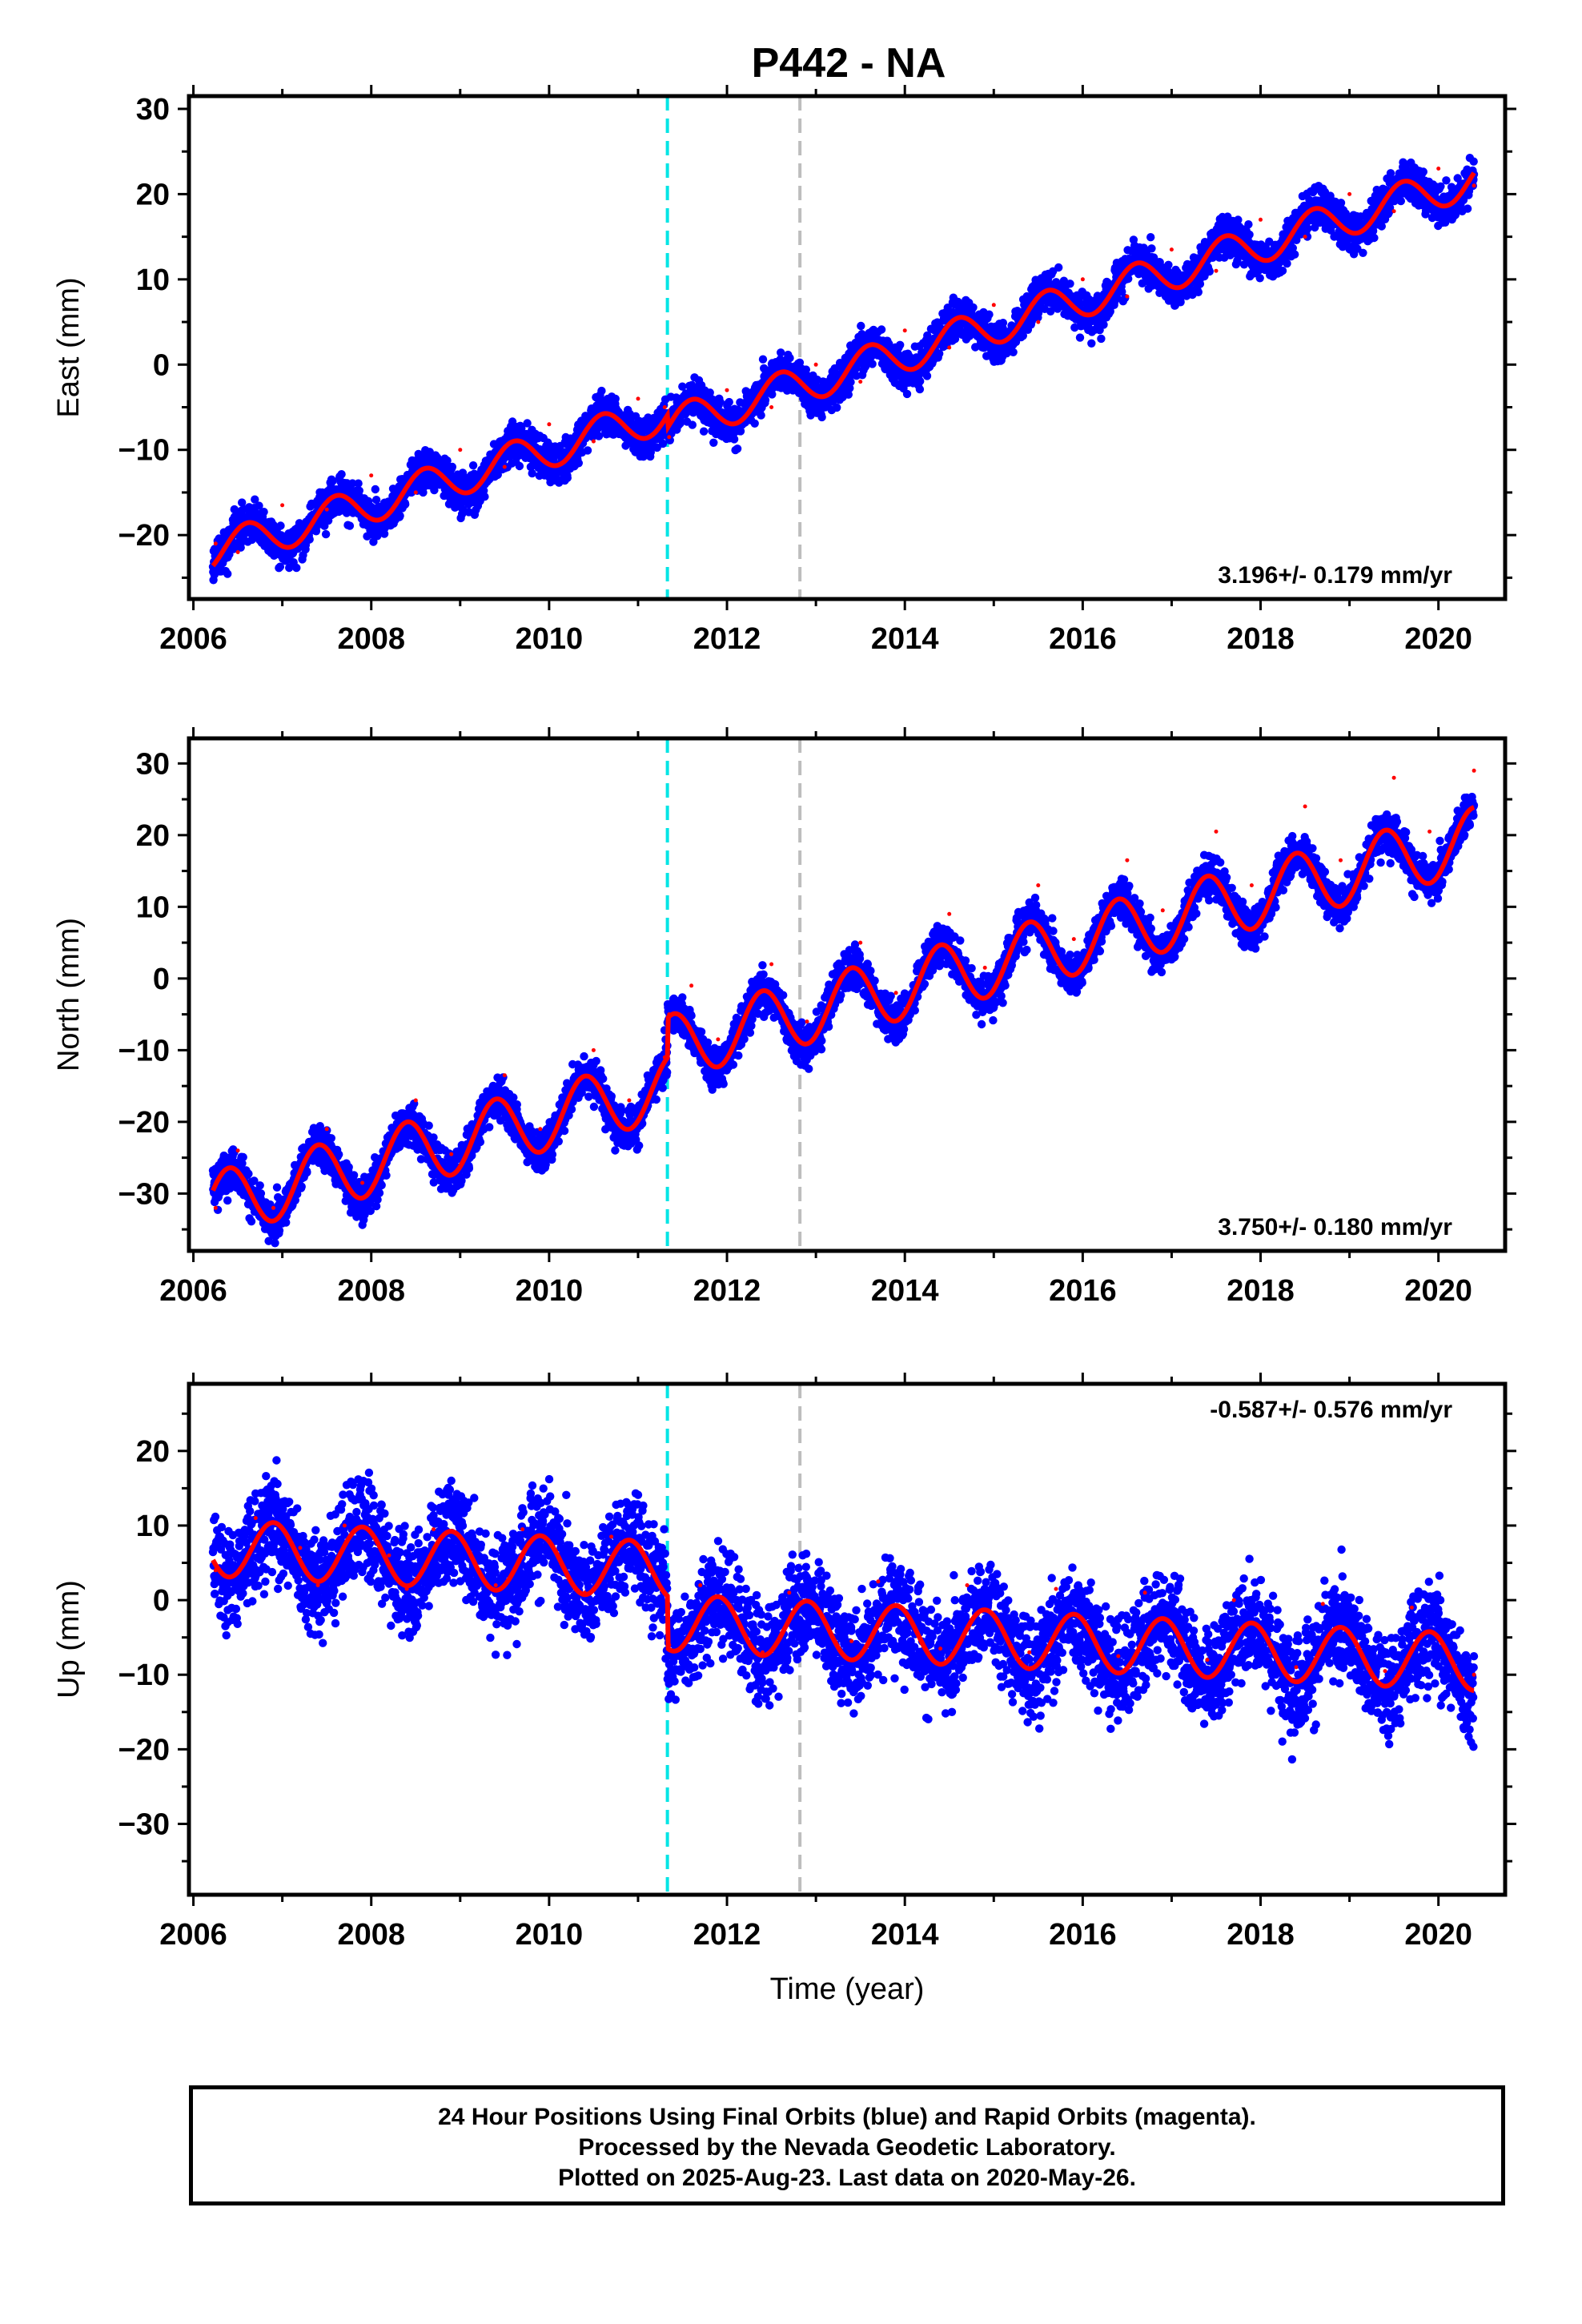  Describe the element at coordinates (727, 639) in the screenshot. I see `x-tick-label: 2012` at that location.